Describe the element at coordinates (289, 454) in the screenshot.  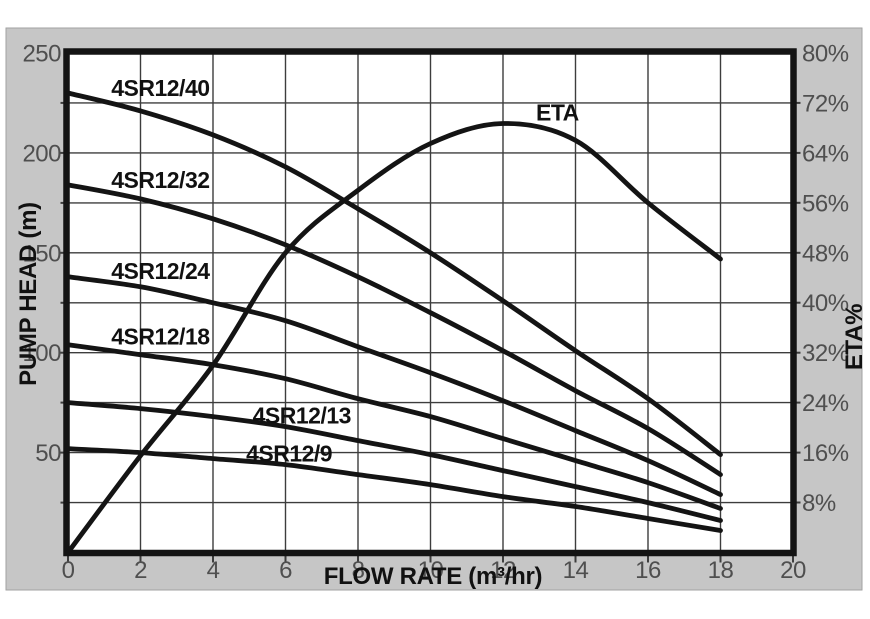
I see `curve-label-4sr12-9: 4SR12/9` at that location.